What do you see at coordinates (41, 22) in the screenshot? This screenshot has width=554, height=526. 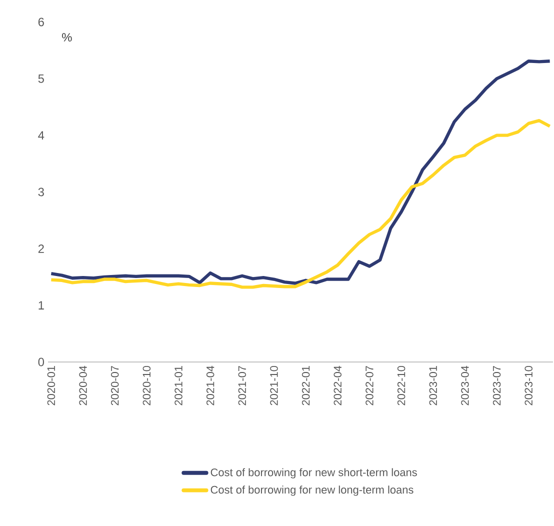 I see `y-tick-label: 6` at bounding box center [41, 22].